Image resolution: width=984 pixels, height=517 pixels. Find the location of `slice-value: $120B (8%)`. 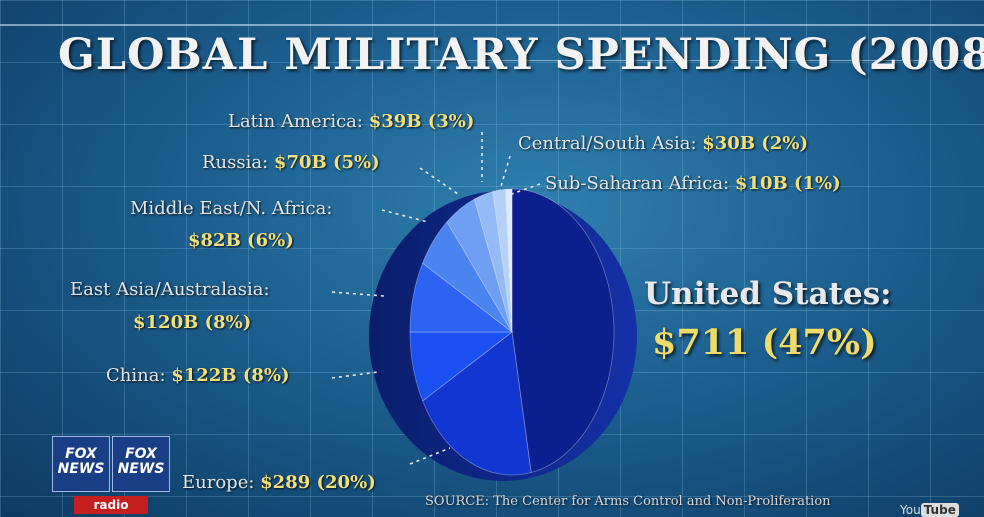

slice-value: $120B (8%) is located at coordinates (192, 322).